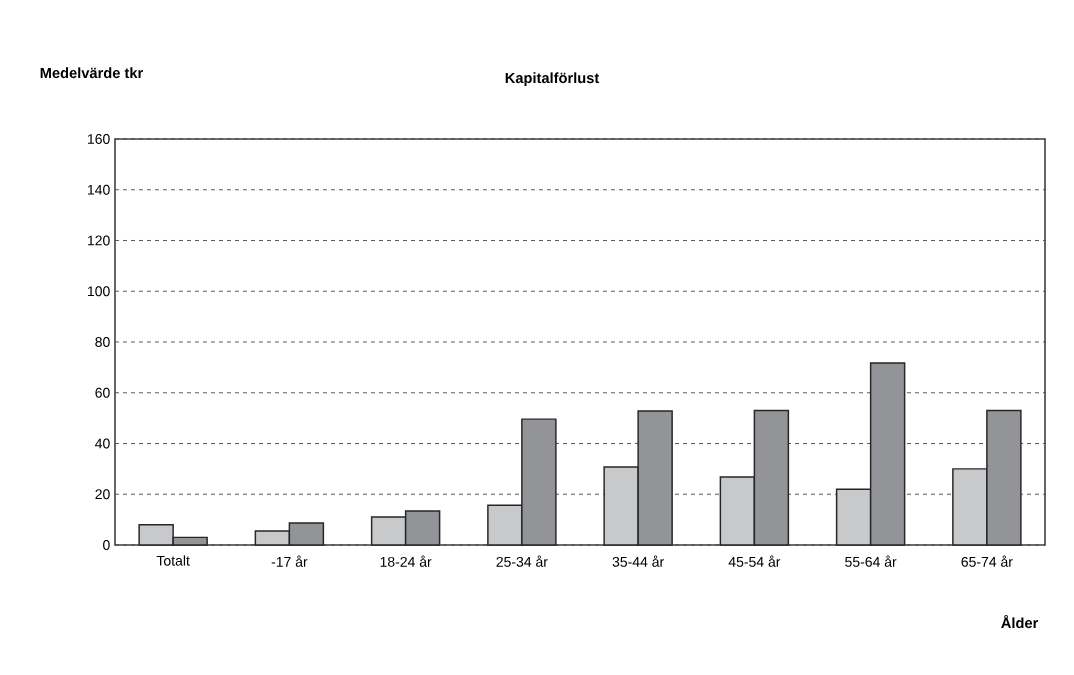 The height and width of the screenshot is (675, 1074). I want to click on y-tick-label: 20, so click(102, 494).